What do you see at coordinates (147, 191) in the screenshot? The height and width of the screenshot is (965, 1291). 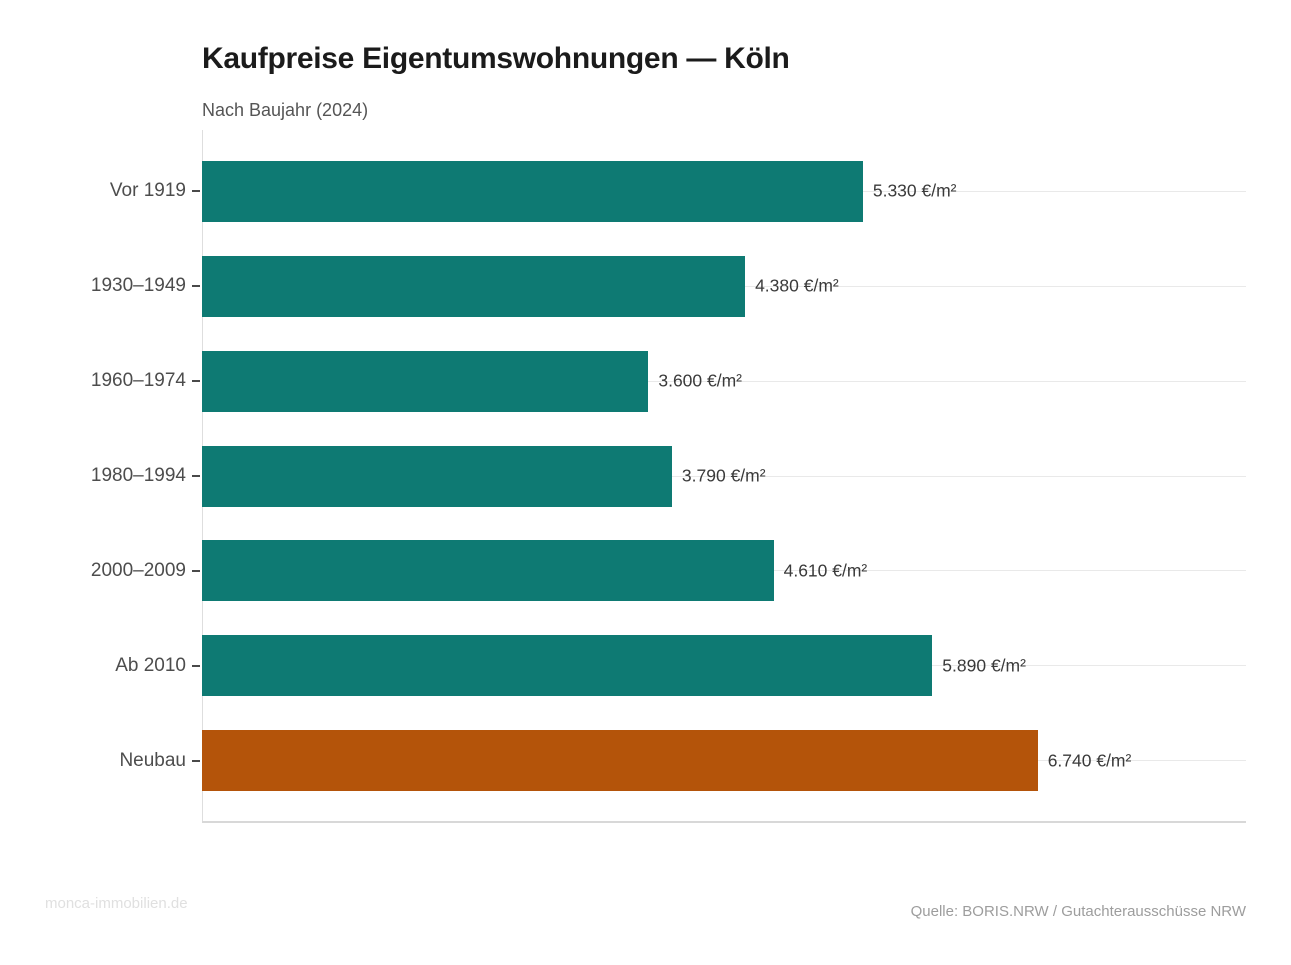 I see `category-label: Vor 1919` at bounding box center [147, 191].